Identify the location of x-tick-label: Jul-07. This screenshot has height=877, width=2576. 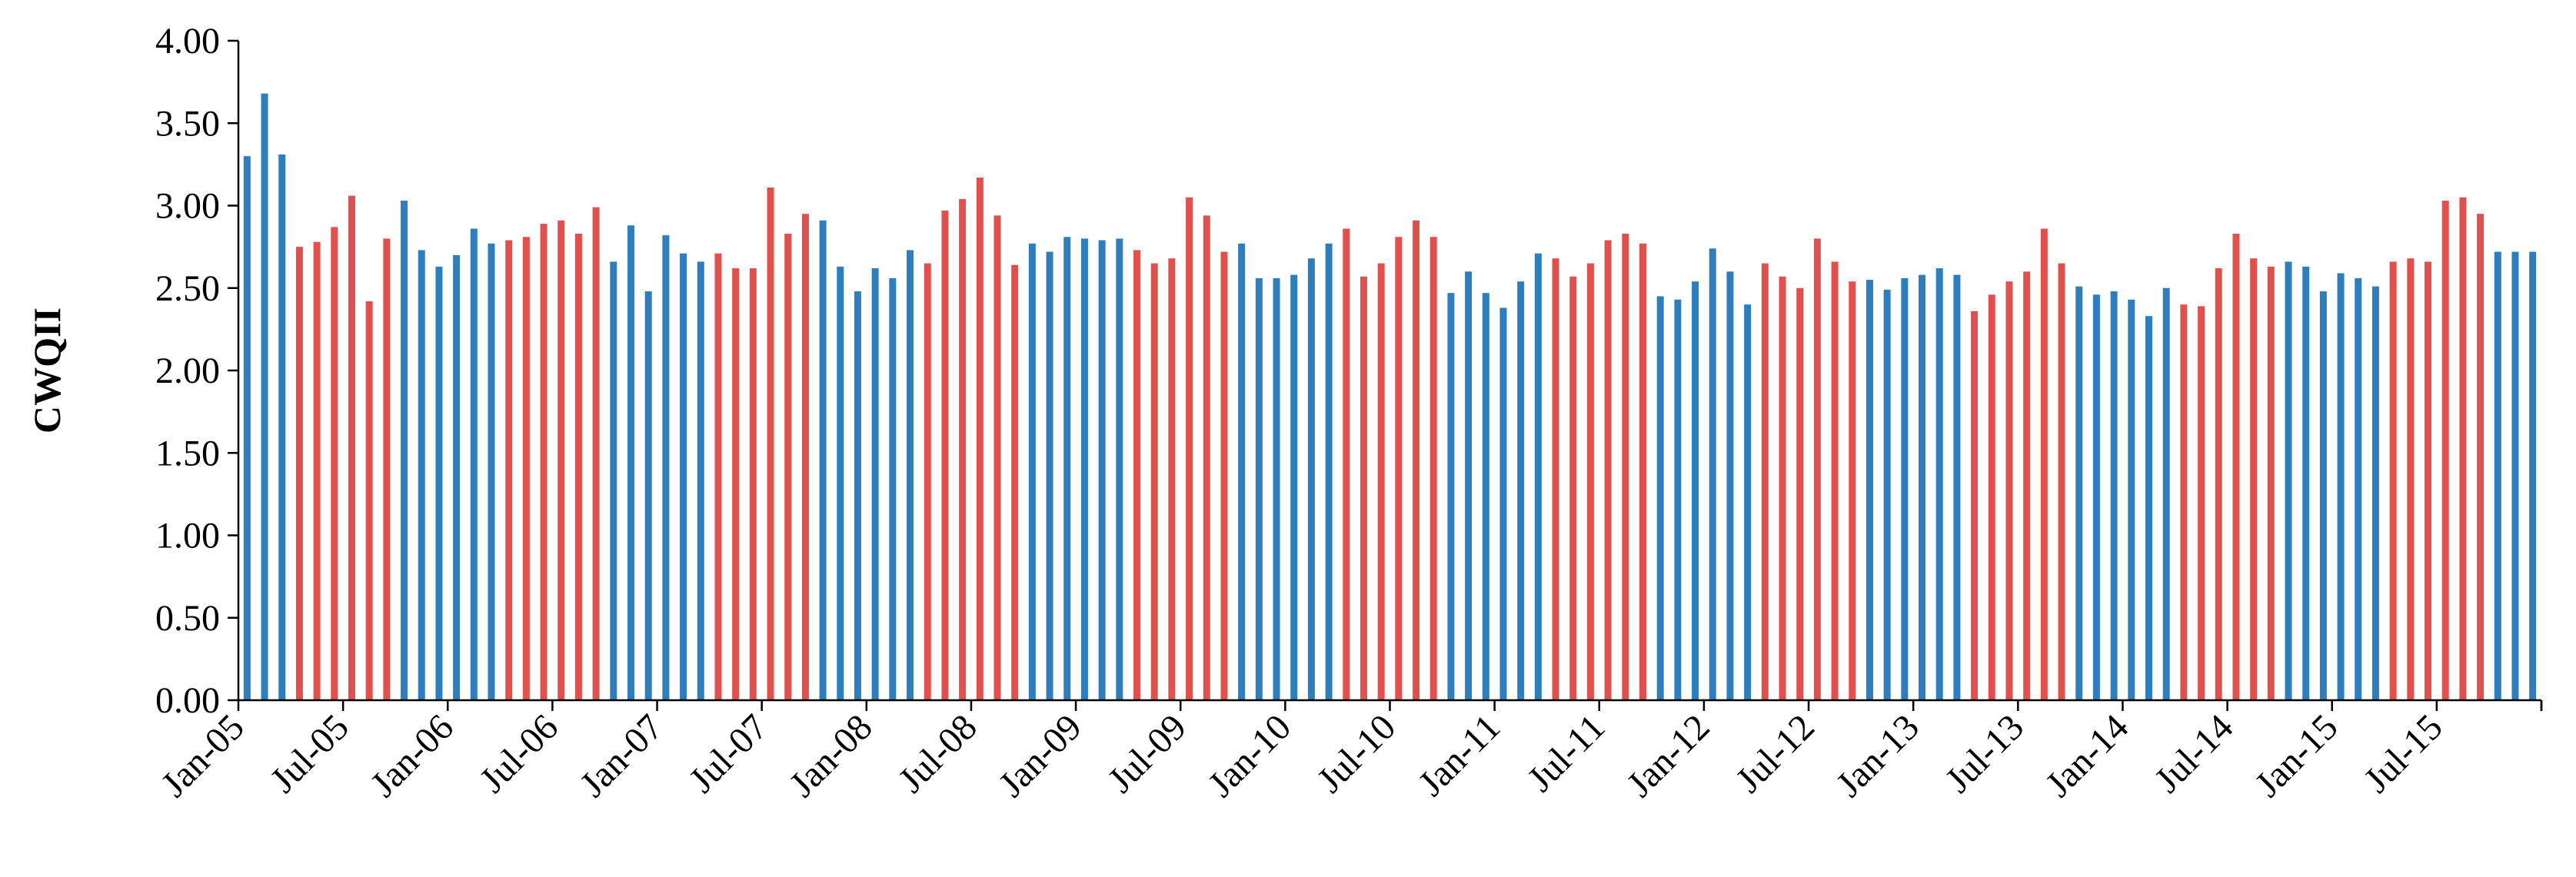
(728, 753).